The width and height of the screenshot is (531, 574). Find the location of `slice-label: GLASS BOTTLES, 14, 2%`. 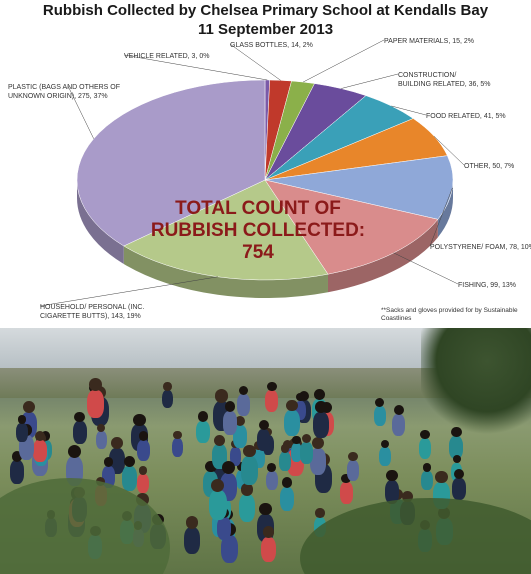

slice-label: GLASS BOTTLES, 14, 2% is located at coordinates (271, 45).